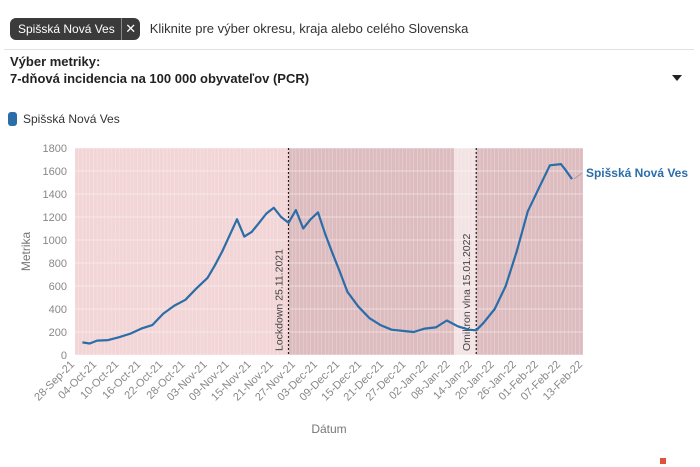 The width and height of the screenshot is (700, 467). Describe the element at coordinates (578, 176) in the screenshot. I see `end-label-leader` at that location.